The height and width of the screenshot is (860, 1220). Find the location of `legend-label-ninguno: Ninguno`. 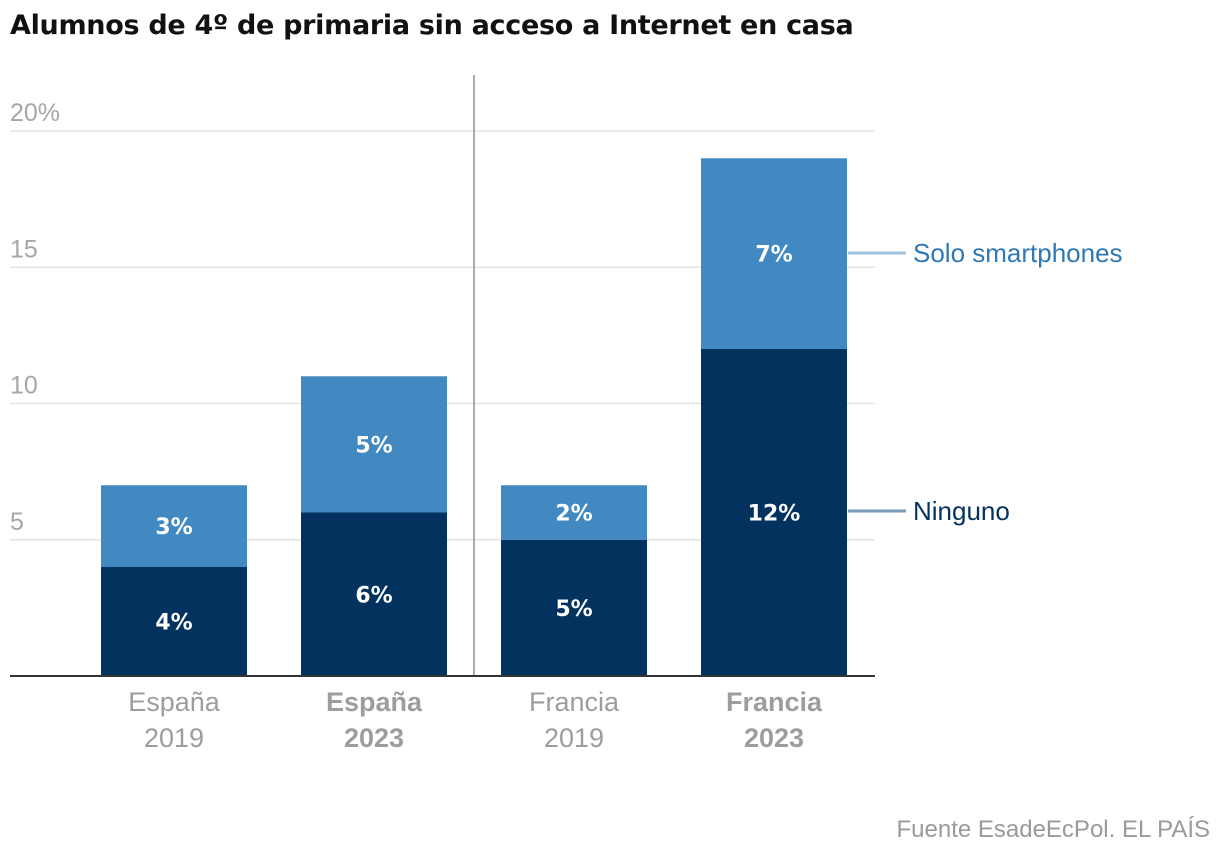

legend-label-ninguno: Ninguno is located at coordinates (961, 511).